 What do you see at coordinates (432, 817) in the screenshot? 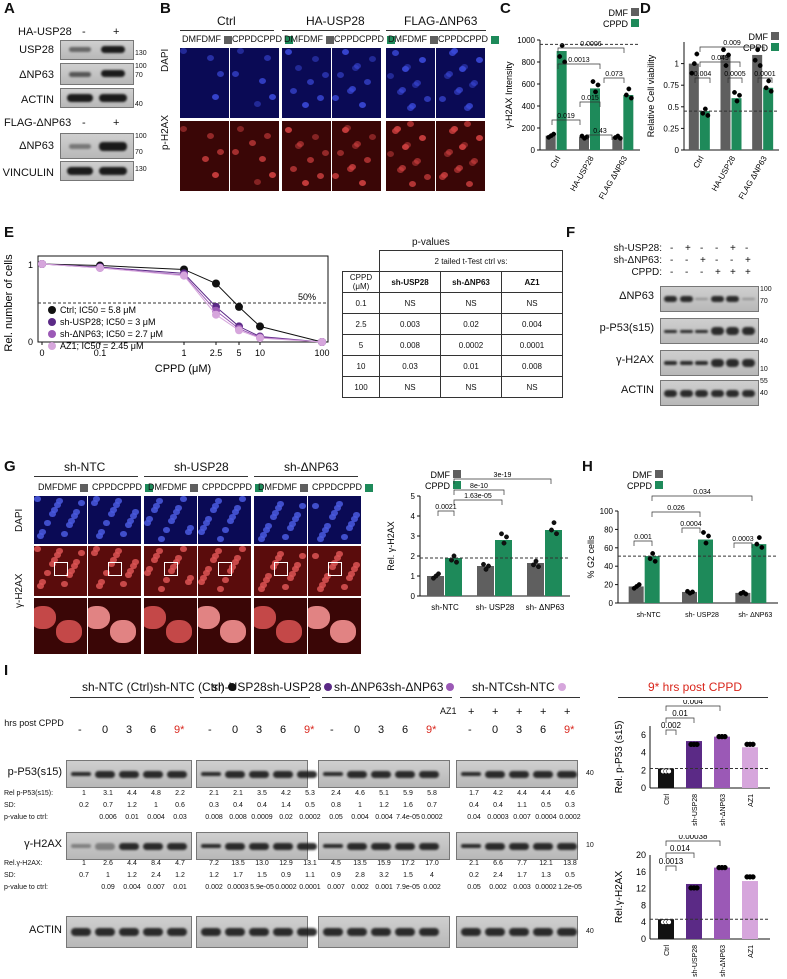
I see `i-quant-value: 0.0002` at bounding box center [432, 817].